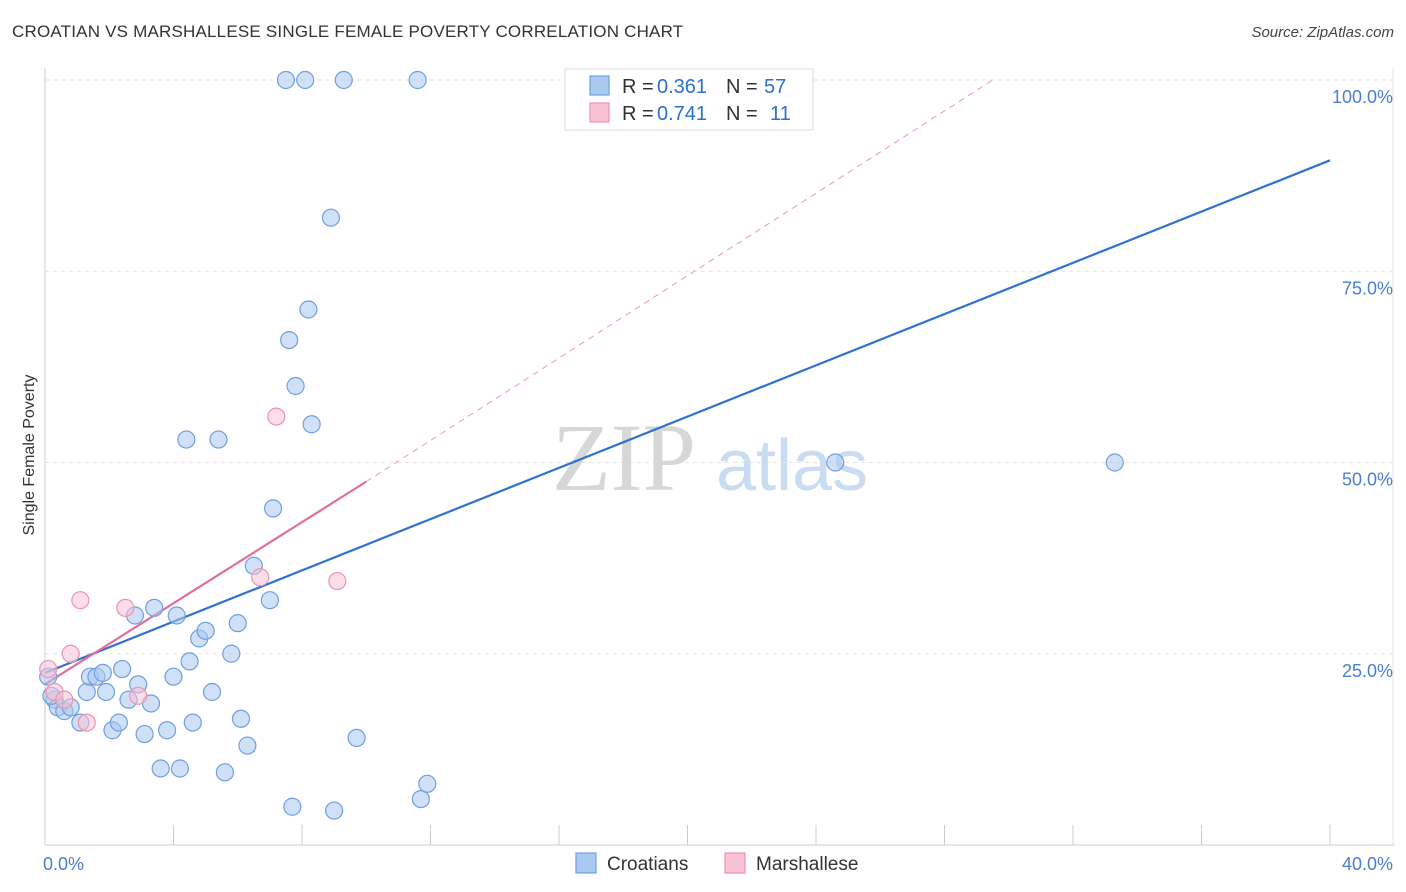 This screenshot has height=892, width=1406. I want to click on trend-line-marshallese, so click(205, 583).